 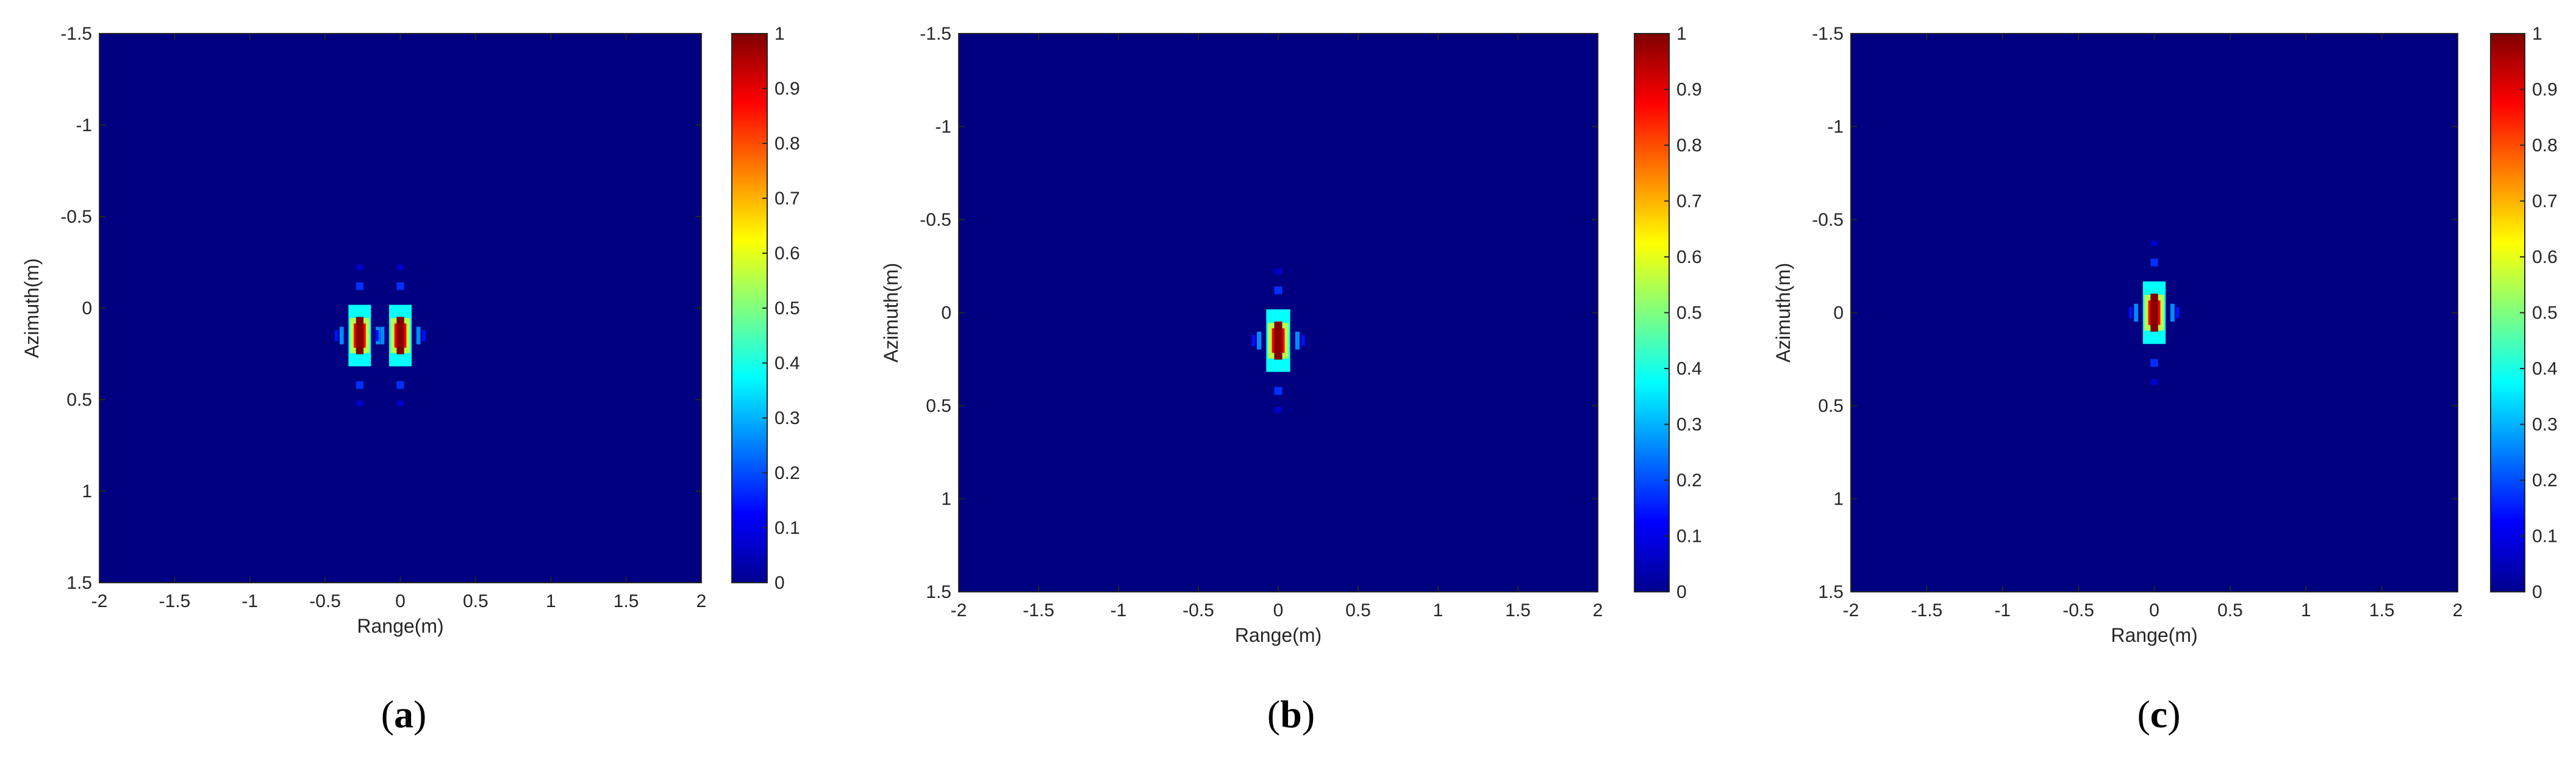 What do you see at coordinates (2158, 714) in the screenshot?
I see `panel-caption: (c)` at bounding box center [2158, 714].